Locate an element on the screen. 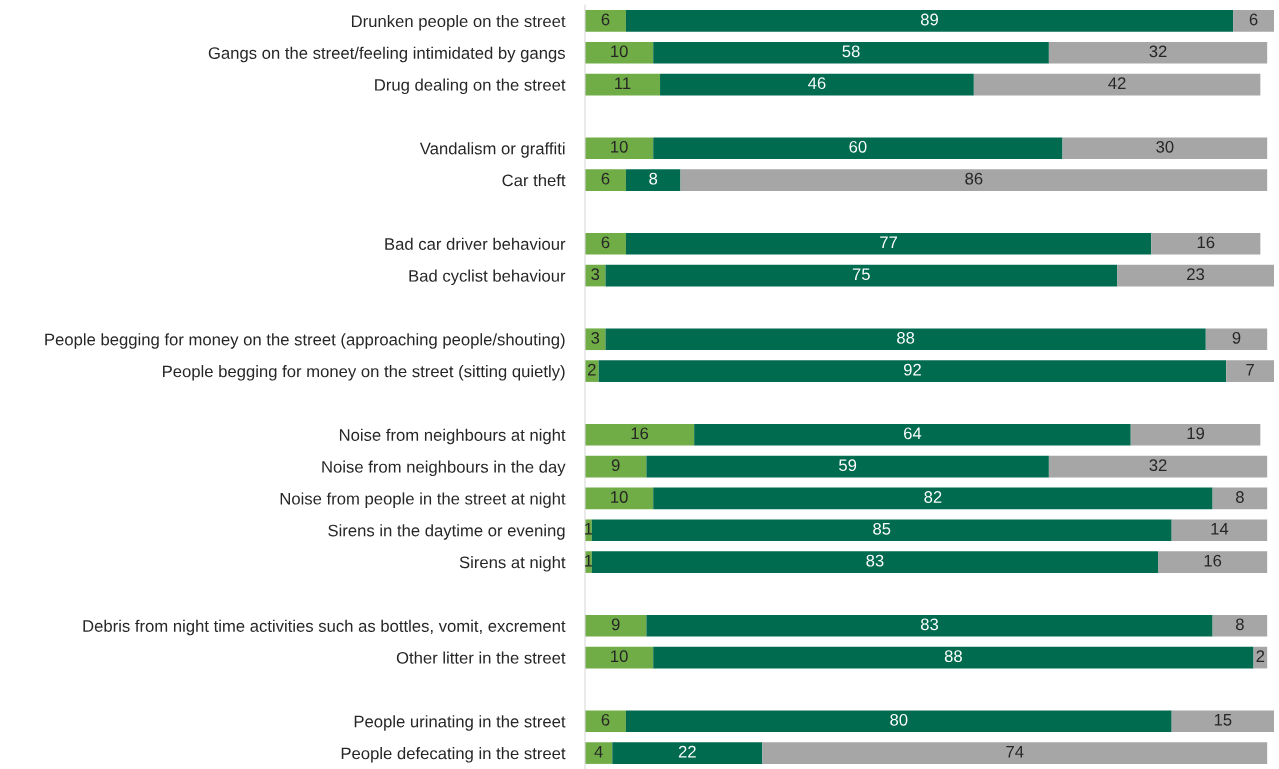 This screenshot has height=769, width=1279. y-tick-label: Noise from neighbours in the day is located at coordinates (444, 468).